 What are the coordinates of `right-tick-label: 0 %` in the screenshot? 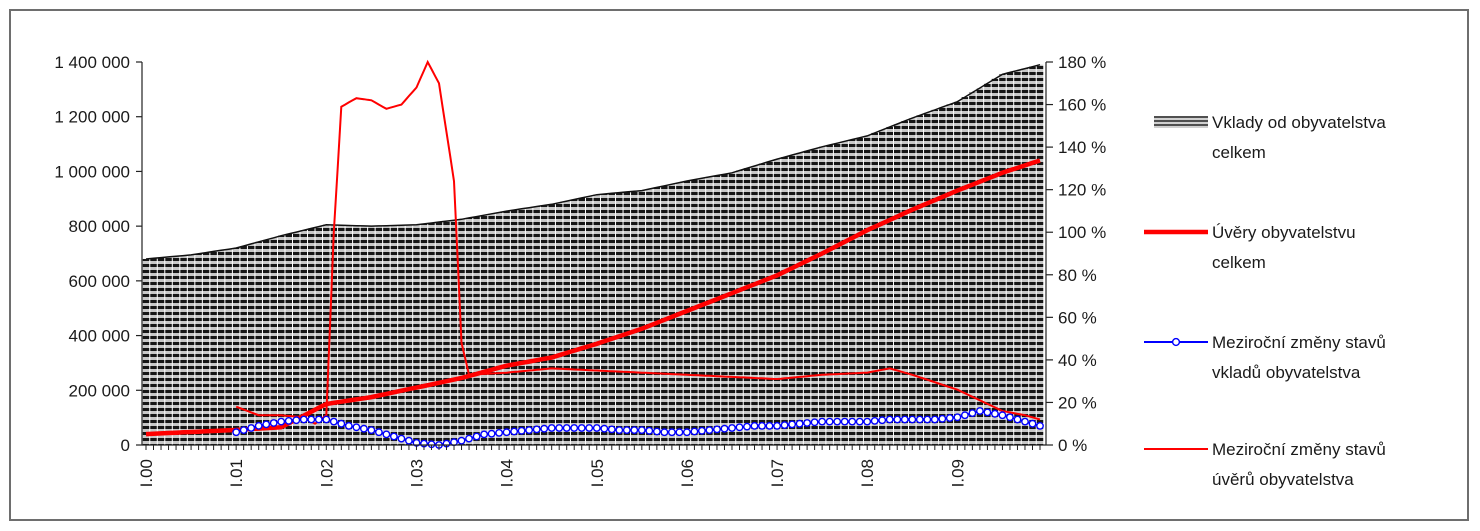 It's located at (1072, 445).